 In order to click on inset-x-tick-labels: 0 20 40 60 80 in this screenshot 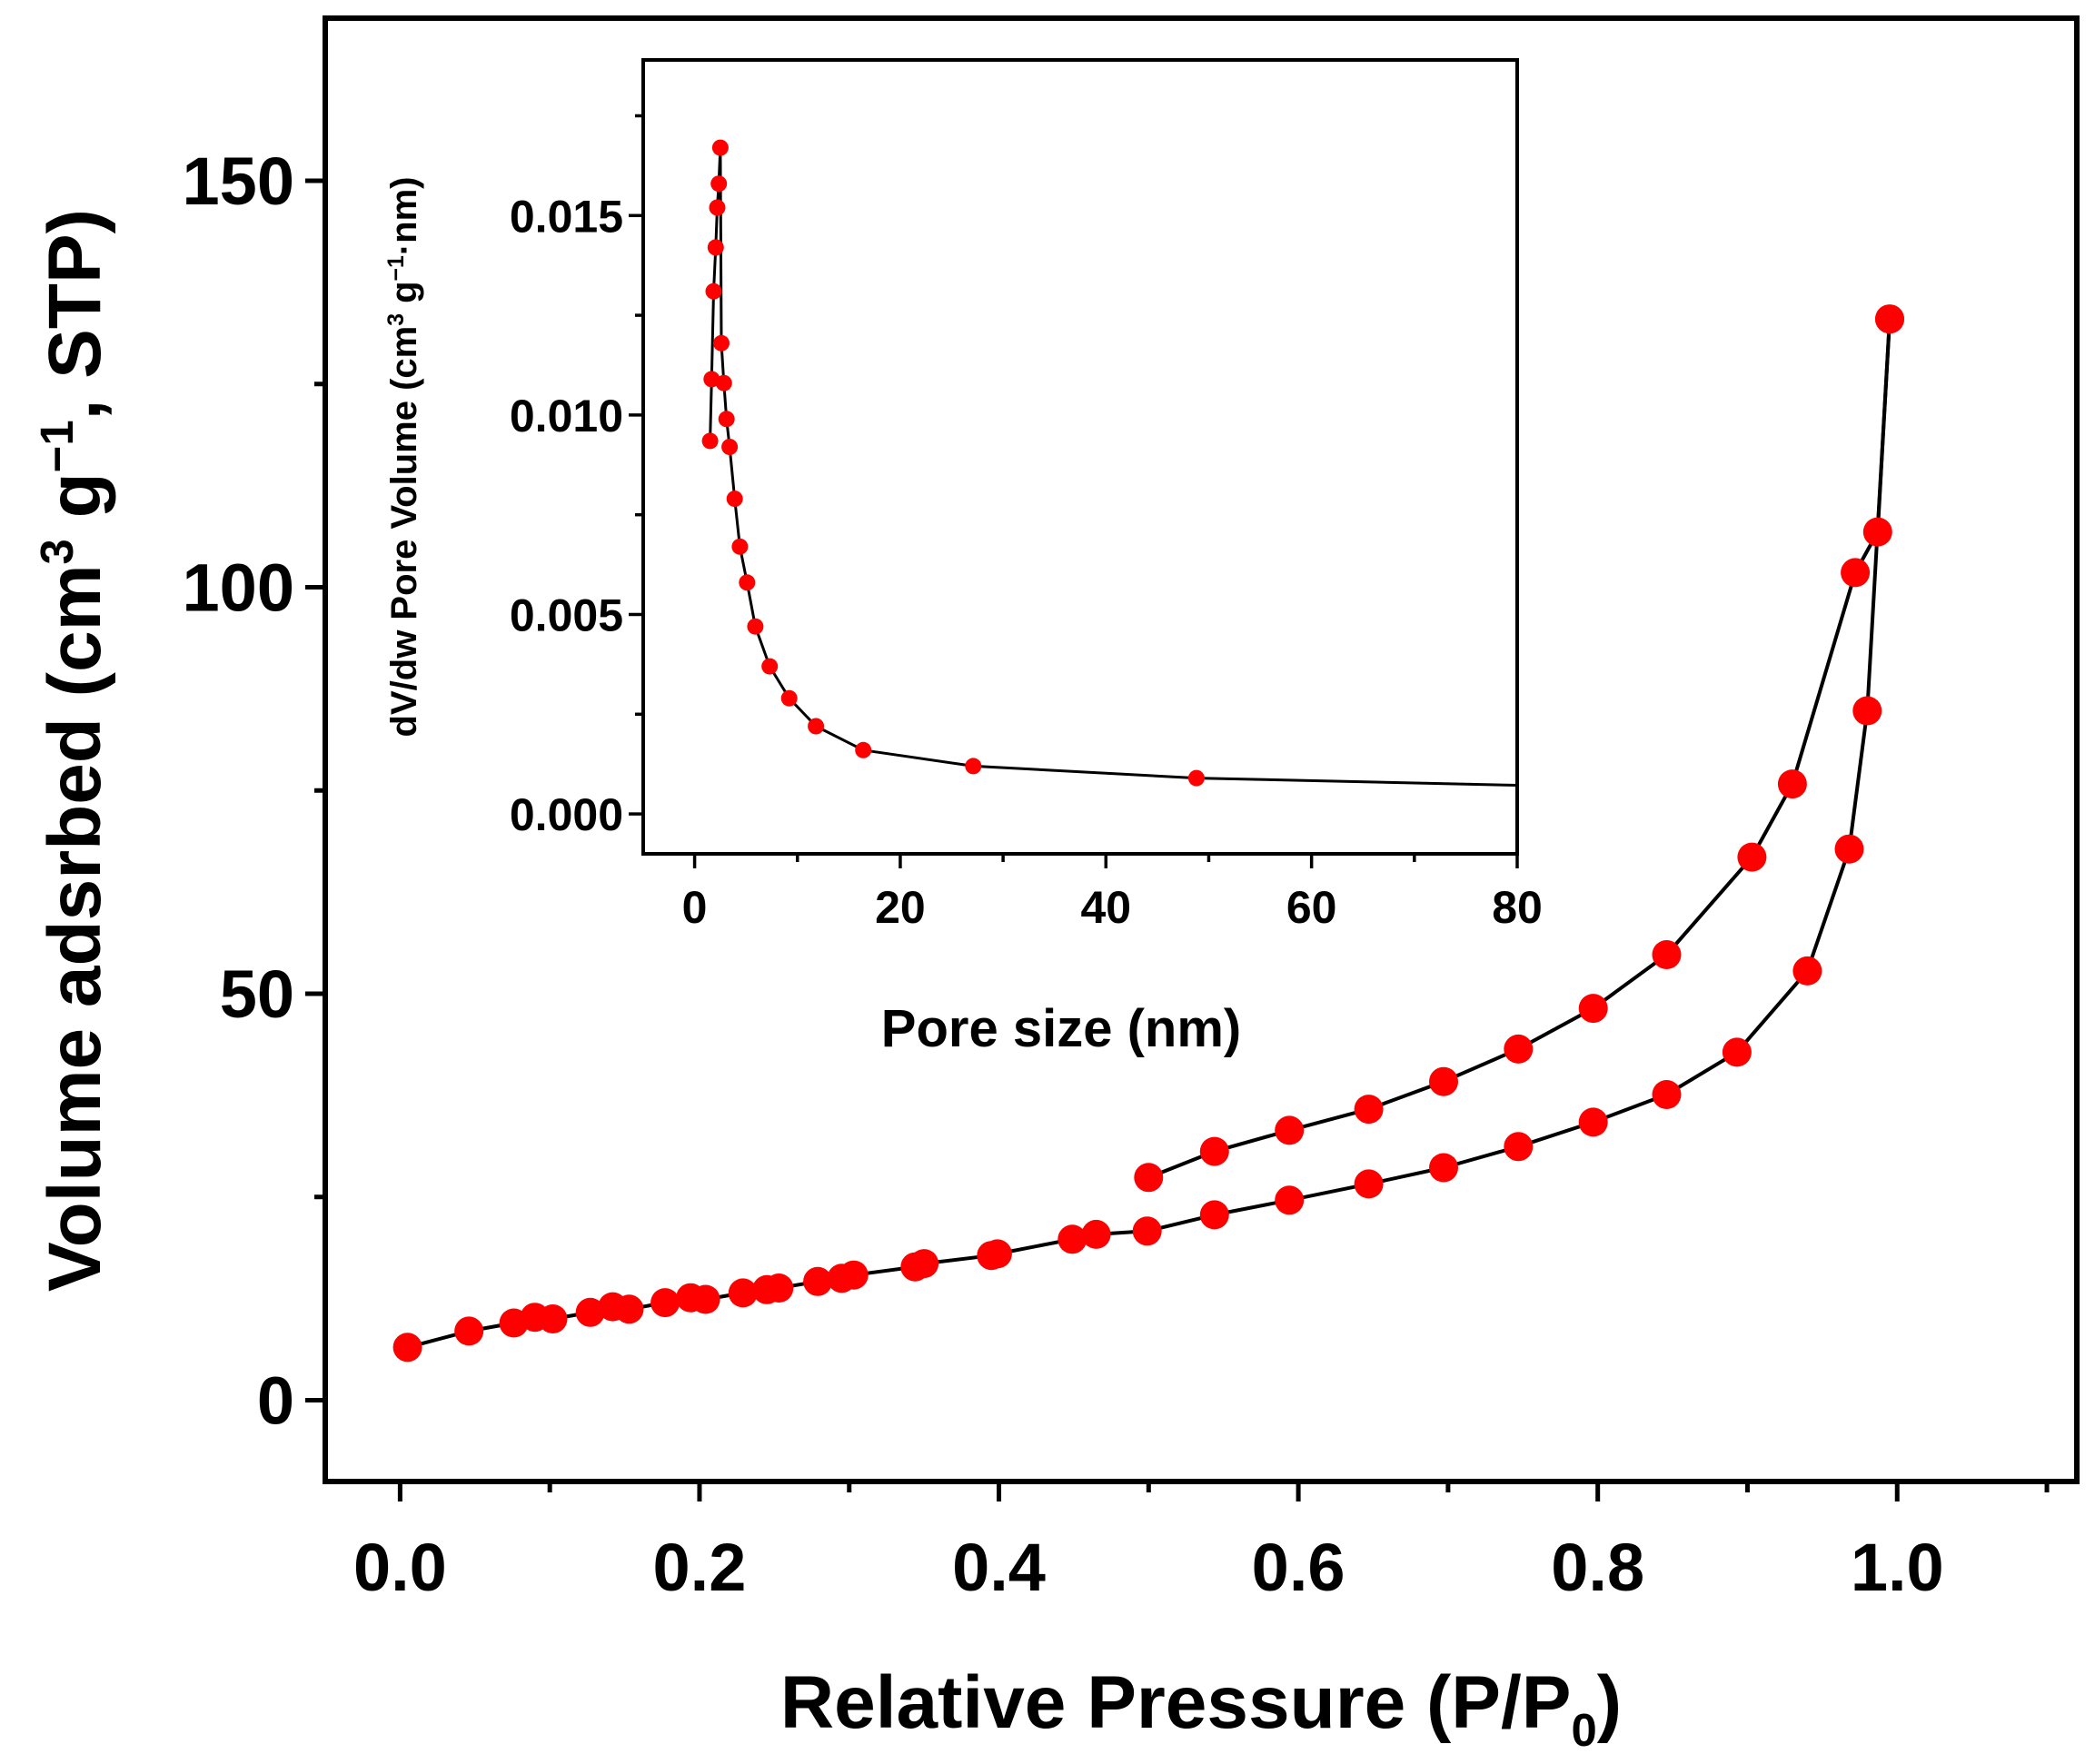, I will do `click(1112, 907)`.